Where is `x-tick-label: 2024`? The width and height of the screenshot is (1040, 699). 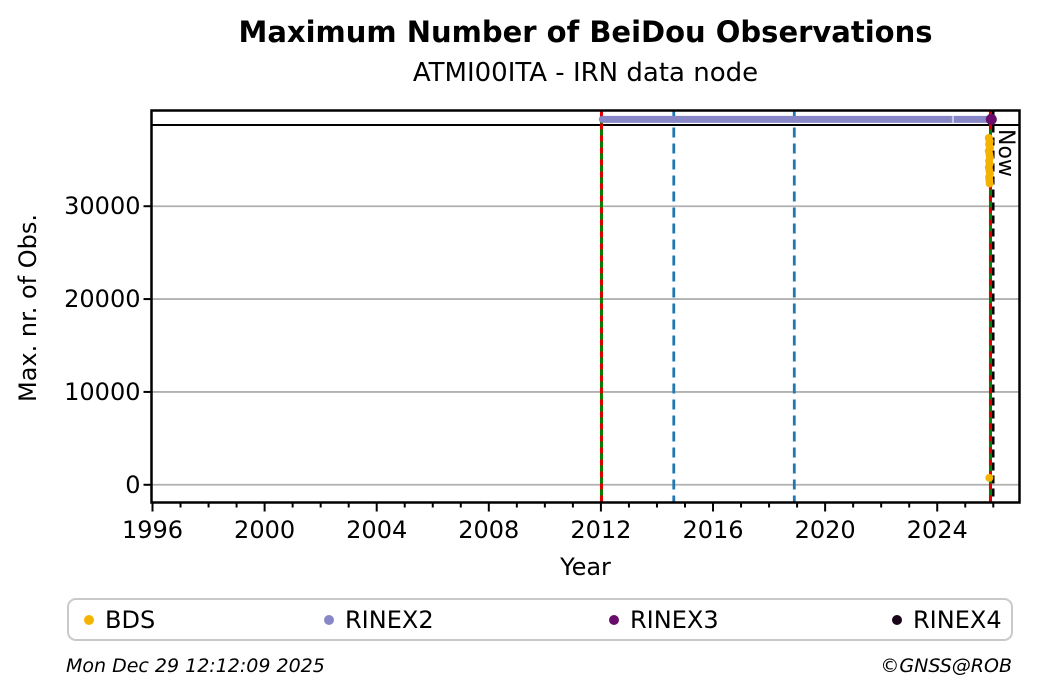
x-tick-label: 2024 is located at coordinates (937, 529).